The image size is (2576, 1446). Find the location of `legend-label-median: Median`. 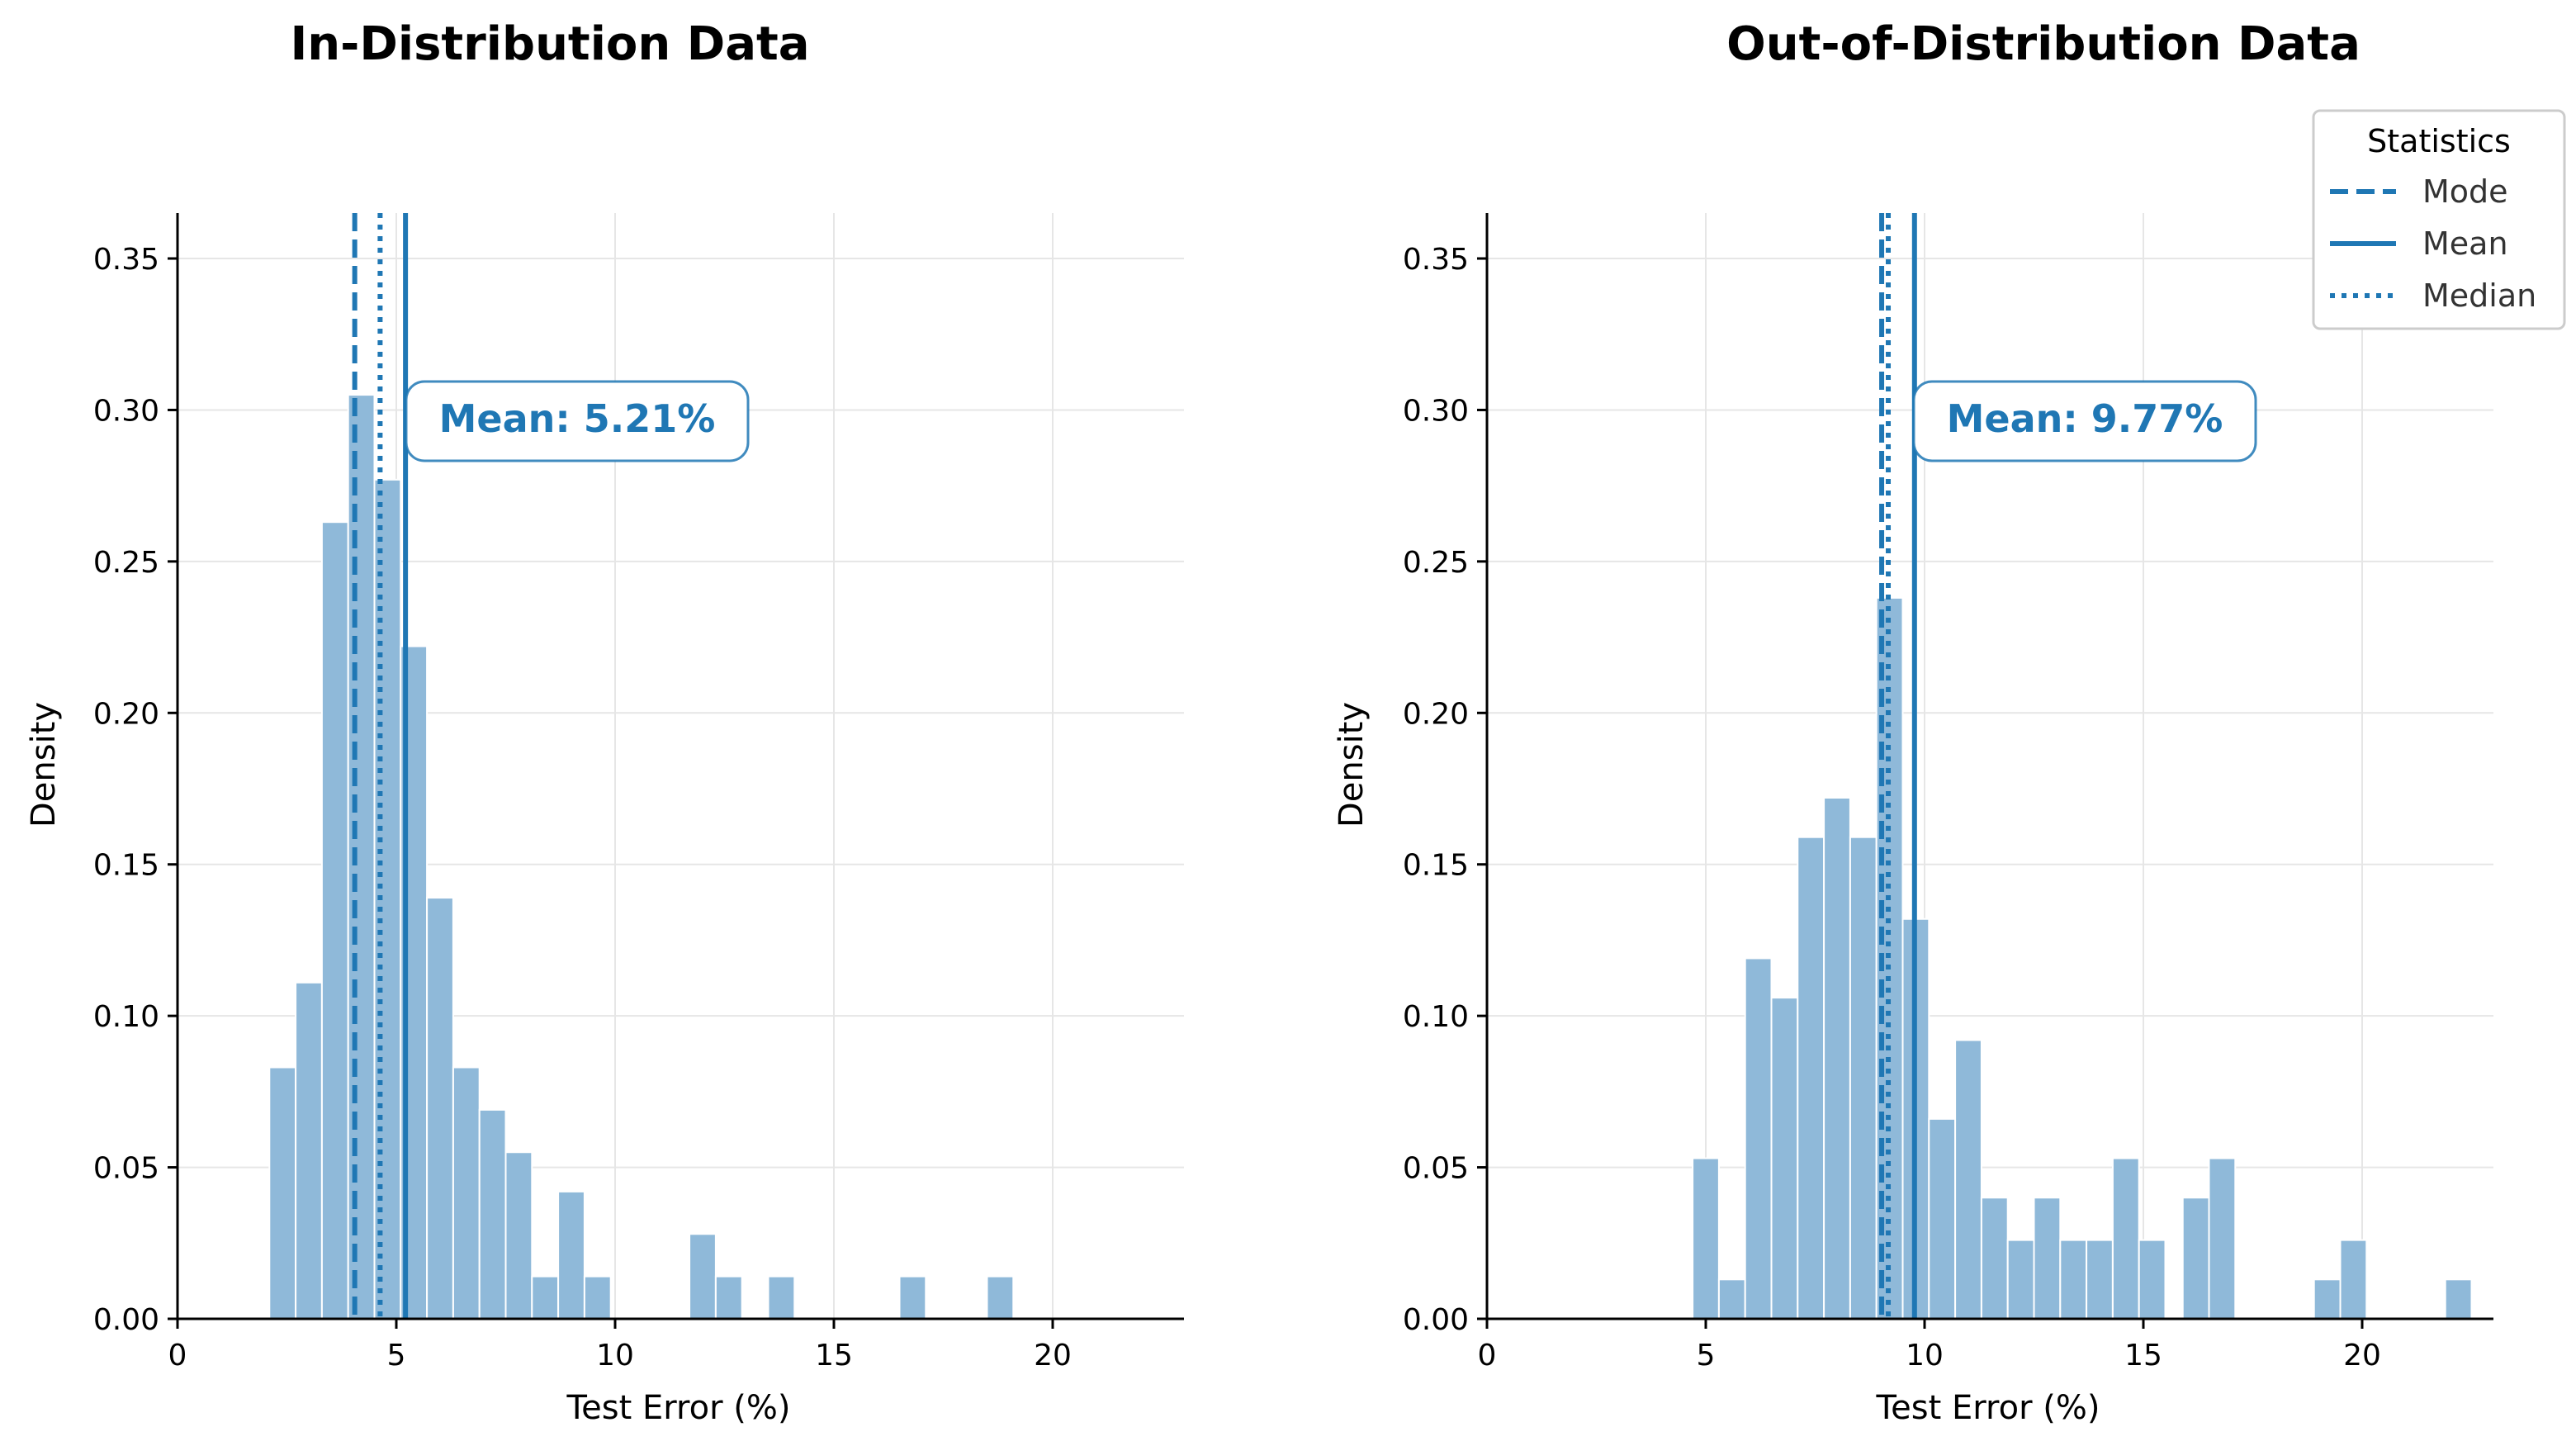

legend-label-median: Median is located at coordinates (2479, 295).